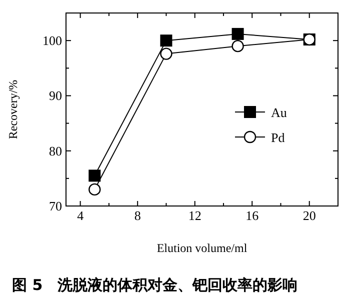 This screenshot has width=359, height=301. What do you see at coordinates (80, 215) in the screenshot?
I see `x-tick-label: 4` at bounding box center [80, 215].